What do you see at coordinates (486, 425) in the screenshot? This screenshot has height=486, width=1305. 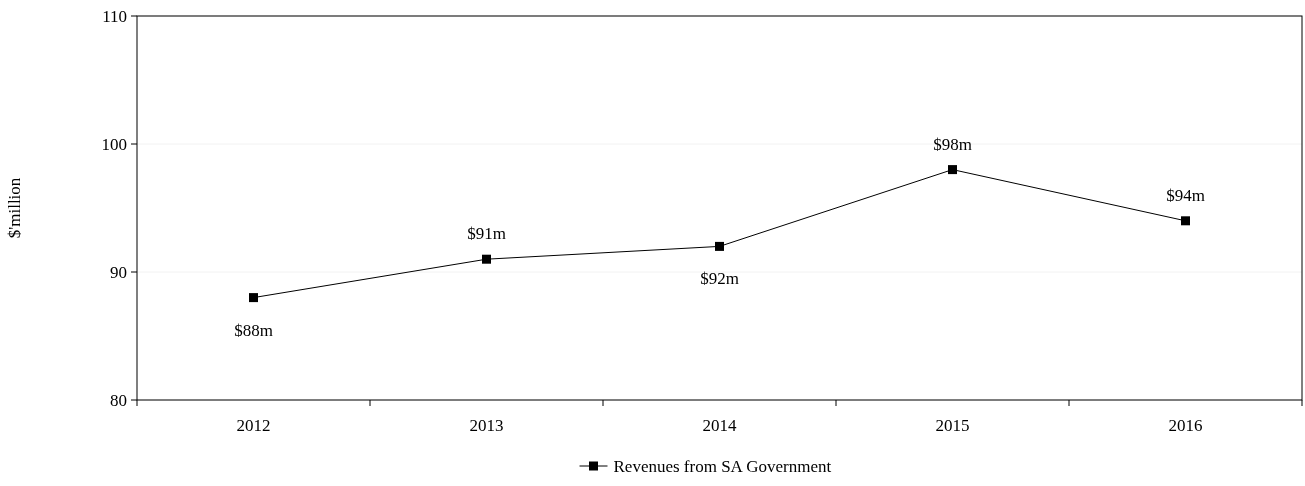 I see `x-tick-label: 2013` at bounding box center [486, 425].